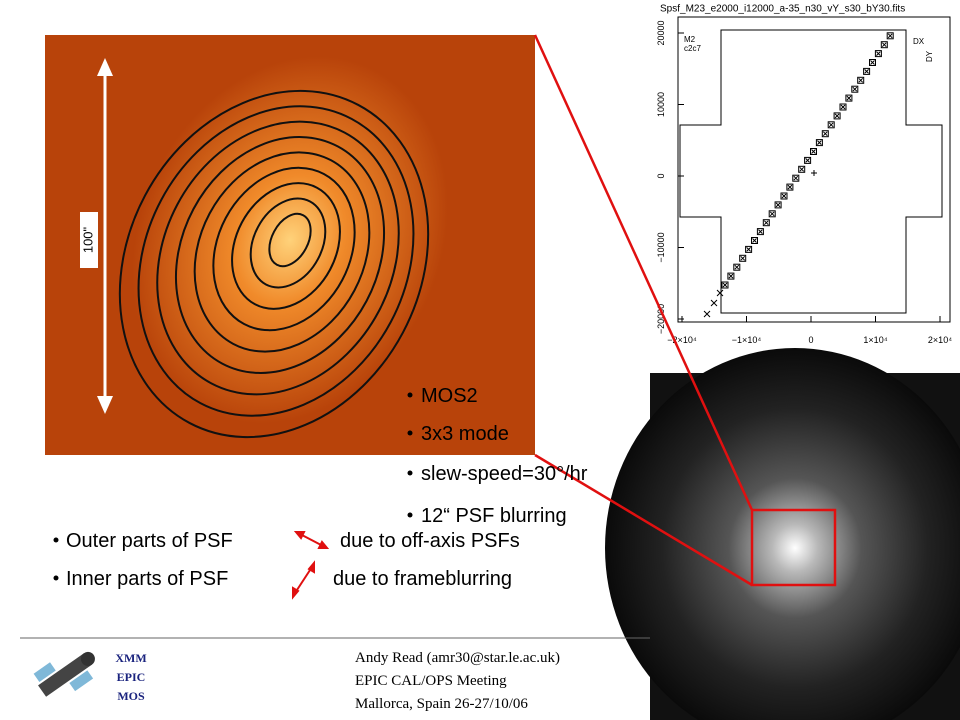  Describe the element at coordinates (643, 520) in the screenshot. I see `connector` at that location.